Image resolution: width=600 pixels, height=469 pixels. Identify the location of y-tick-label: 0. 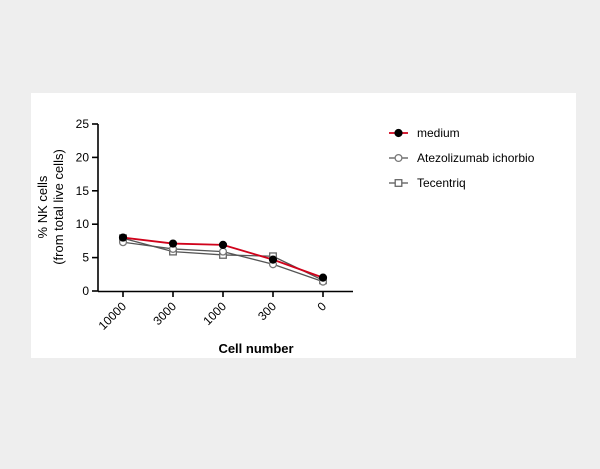
(85, 291).